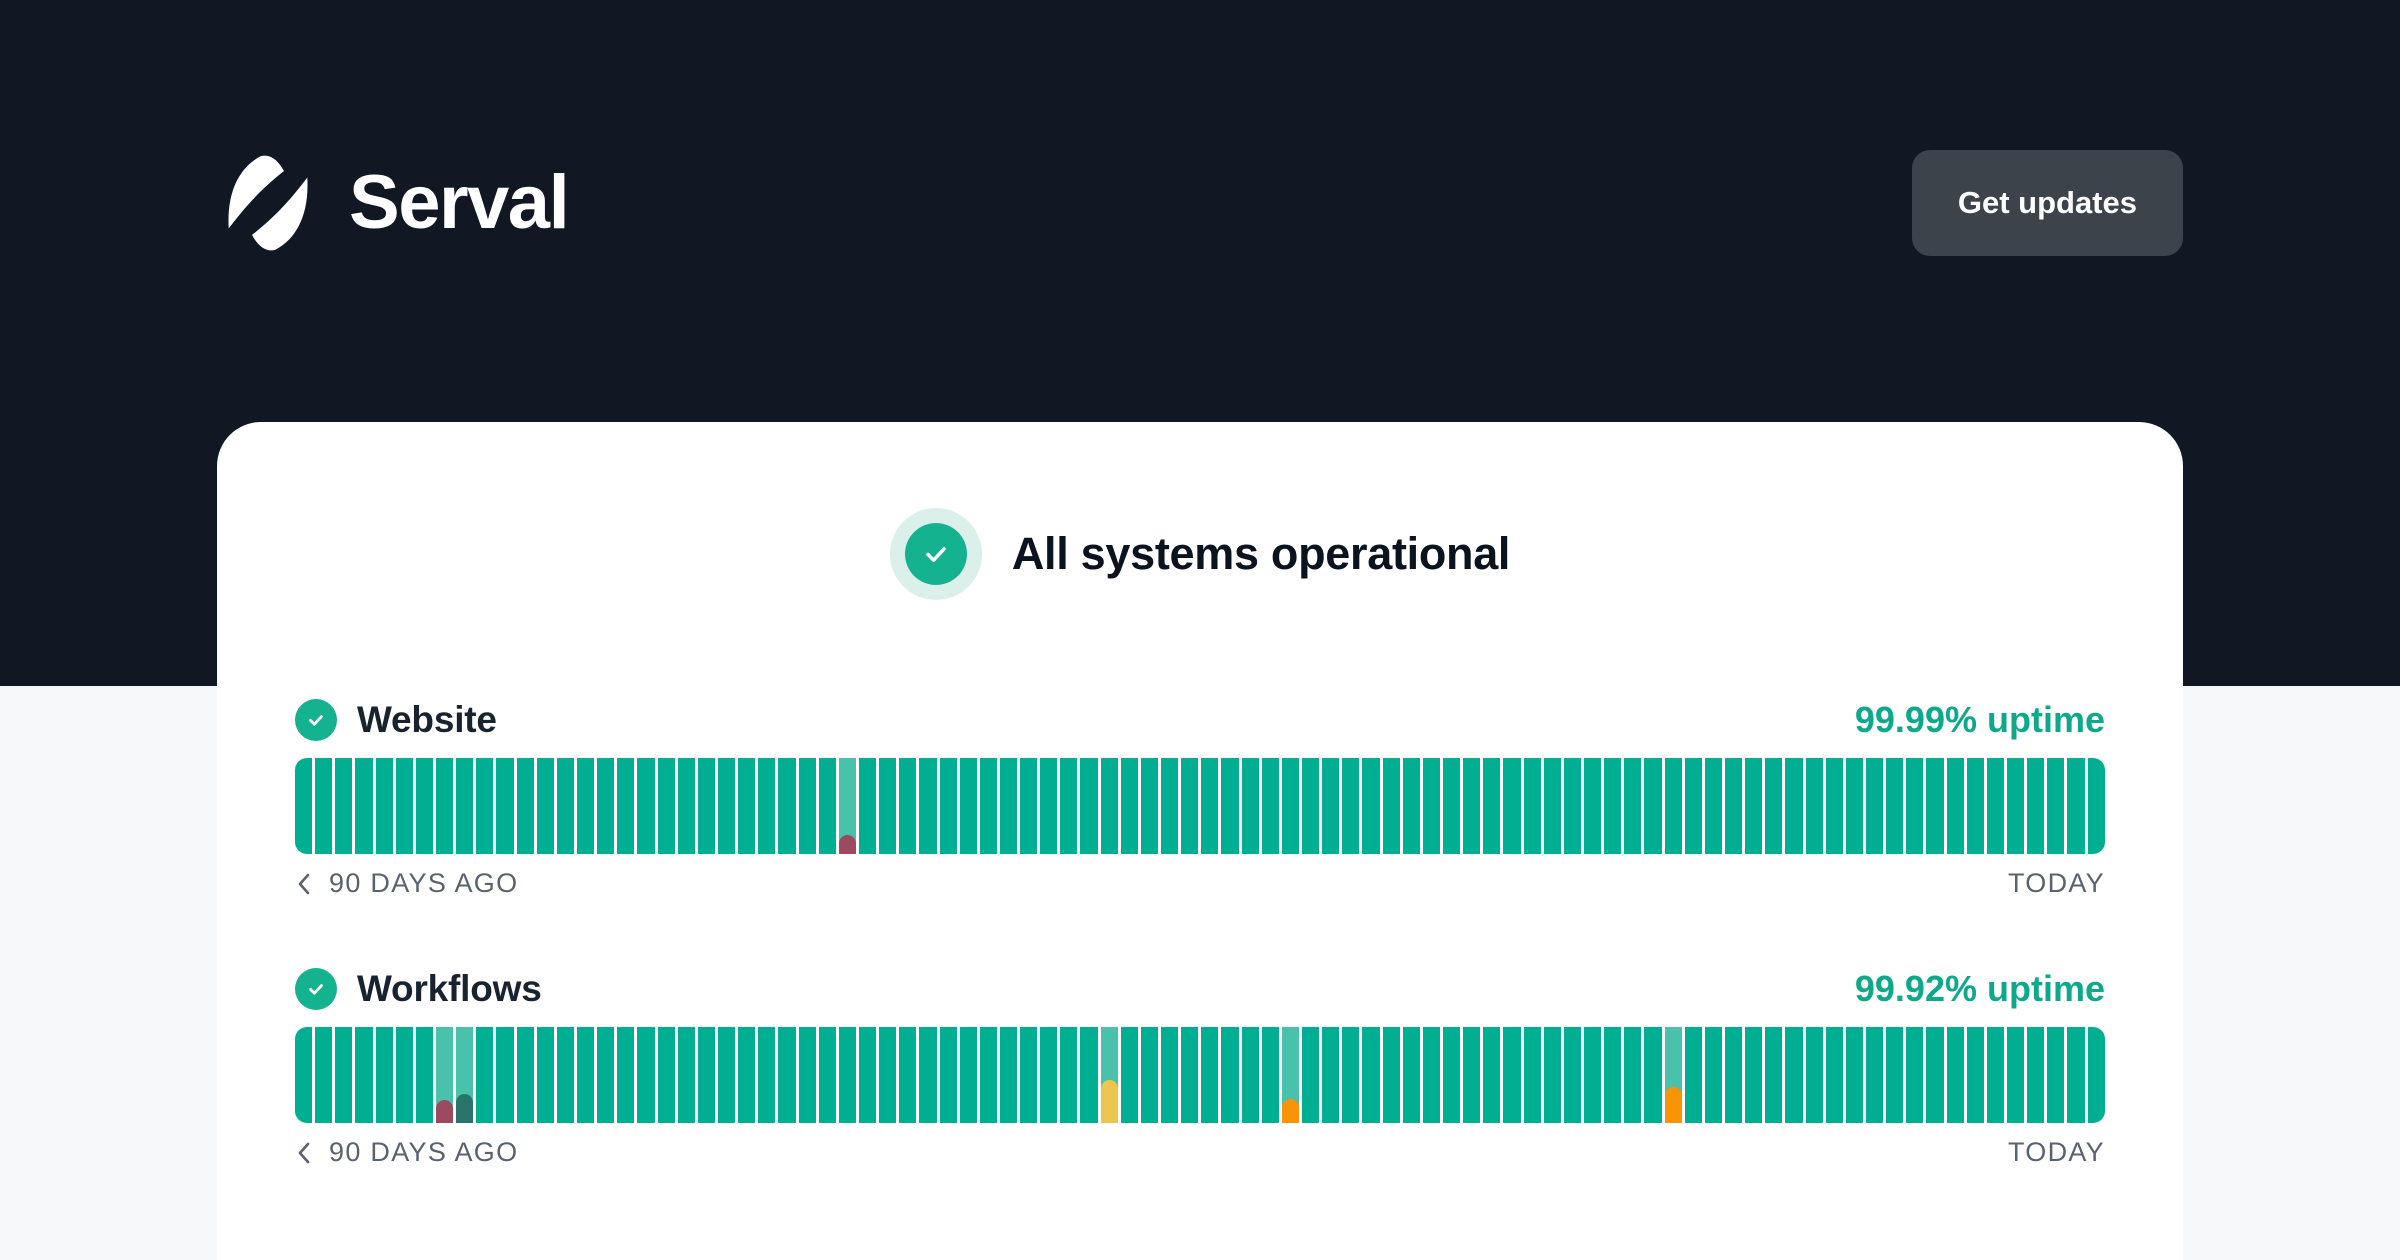 The height and width of the screenshot is (1260, 2400). Describe the element at coordinates (2047, 203) in the screenshot. I see `get-updates-button: Get updates` at that location.